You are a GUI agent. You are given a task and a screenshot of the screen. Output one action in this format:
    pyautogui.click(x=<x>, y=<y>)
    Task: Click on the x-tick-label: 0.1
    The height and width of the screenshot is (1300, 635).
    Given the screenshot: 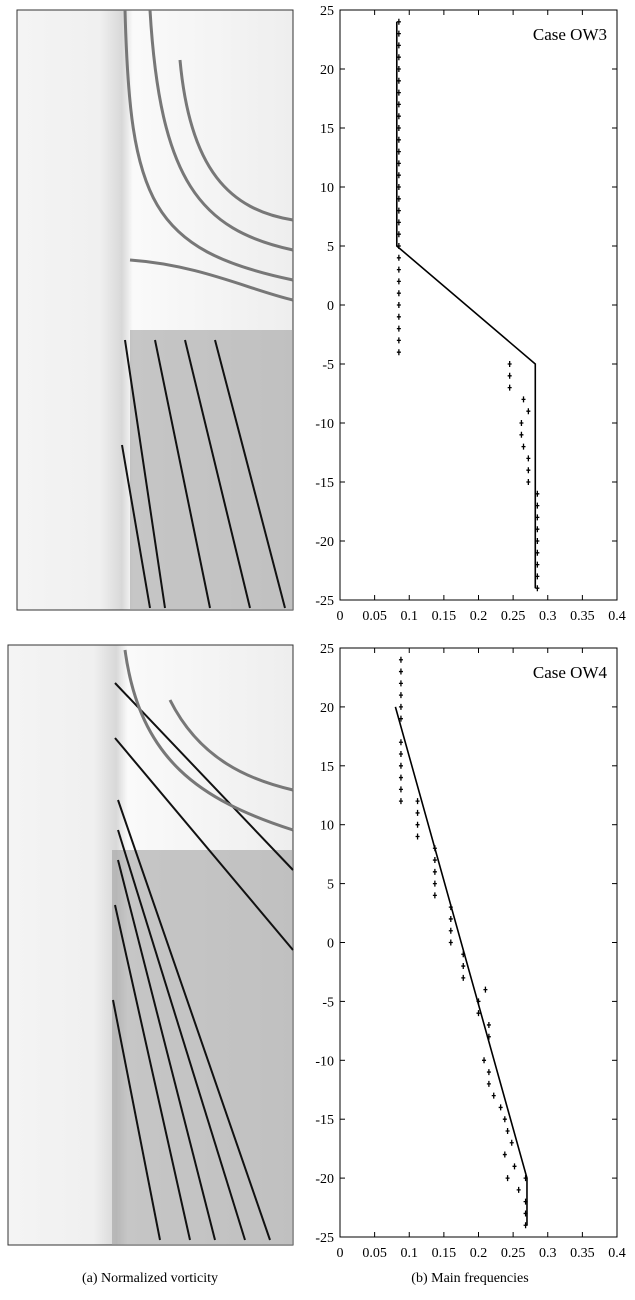 What is the action you would take?
    pyautogui.click(x=410, y=1253)
    